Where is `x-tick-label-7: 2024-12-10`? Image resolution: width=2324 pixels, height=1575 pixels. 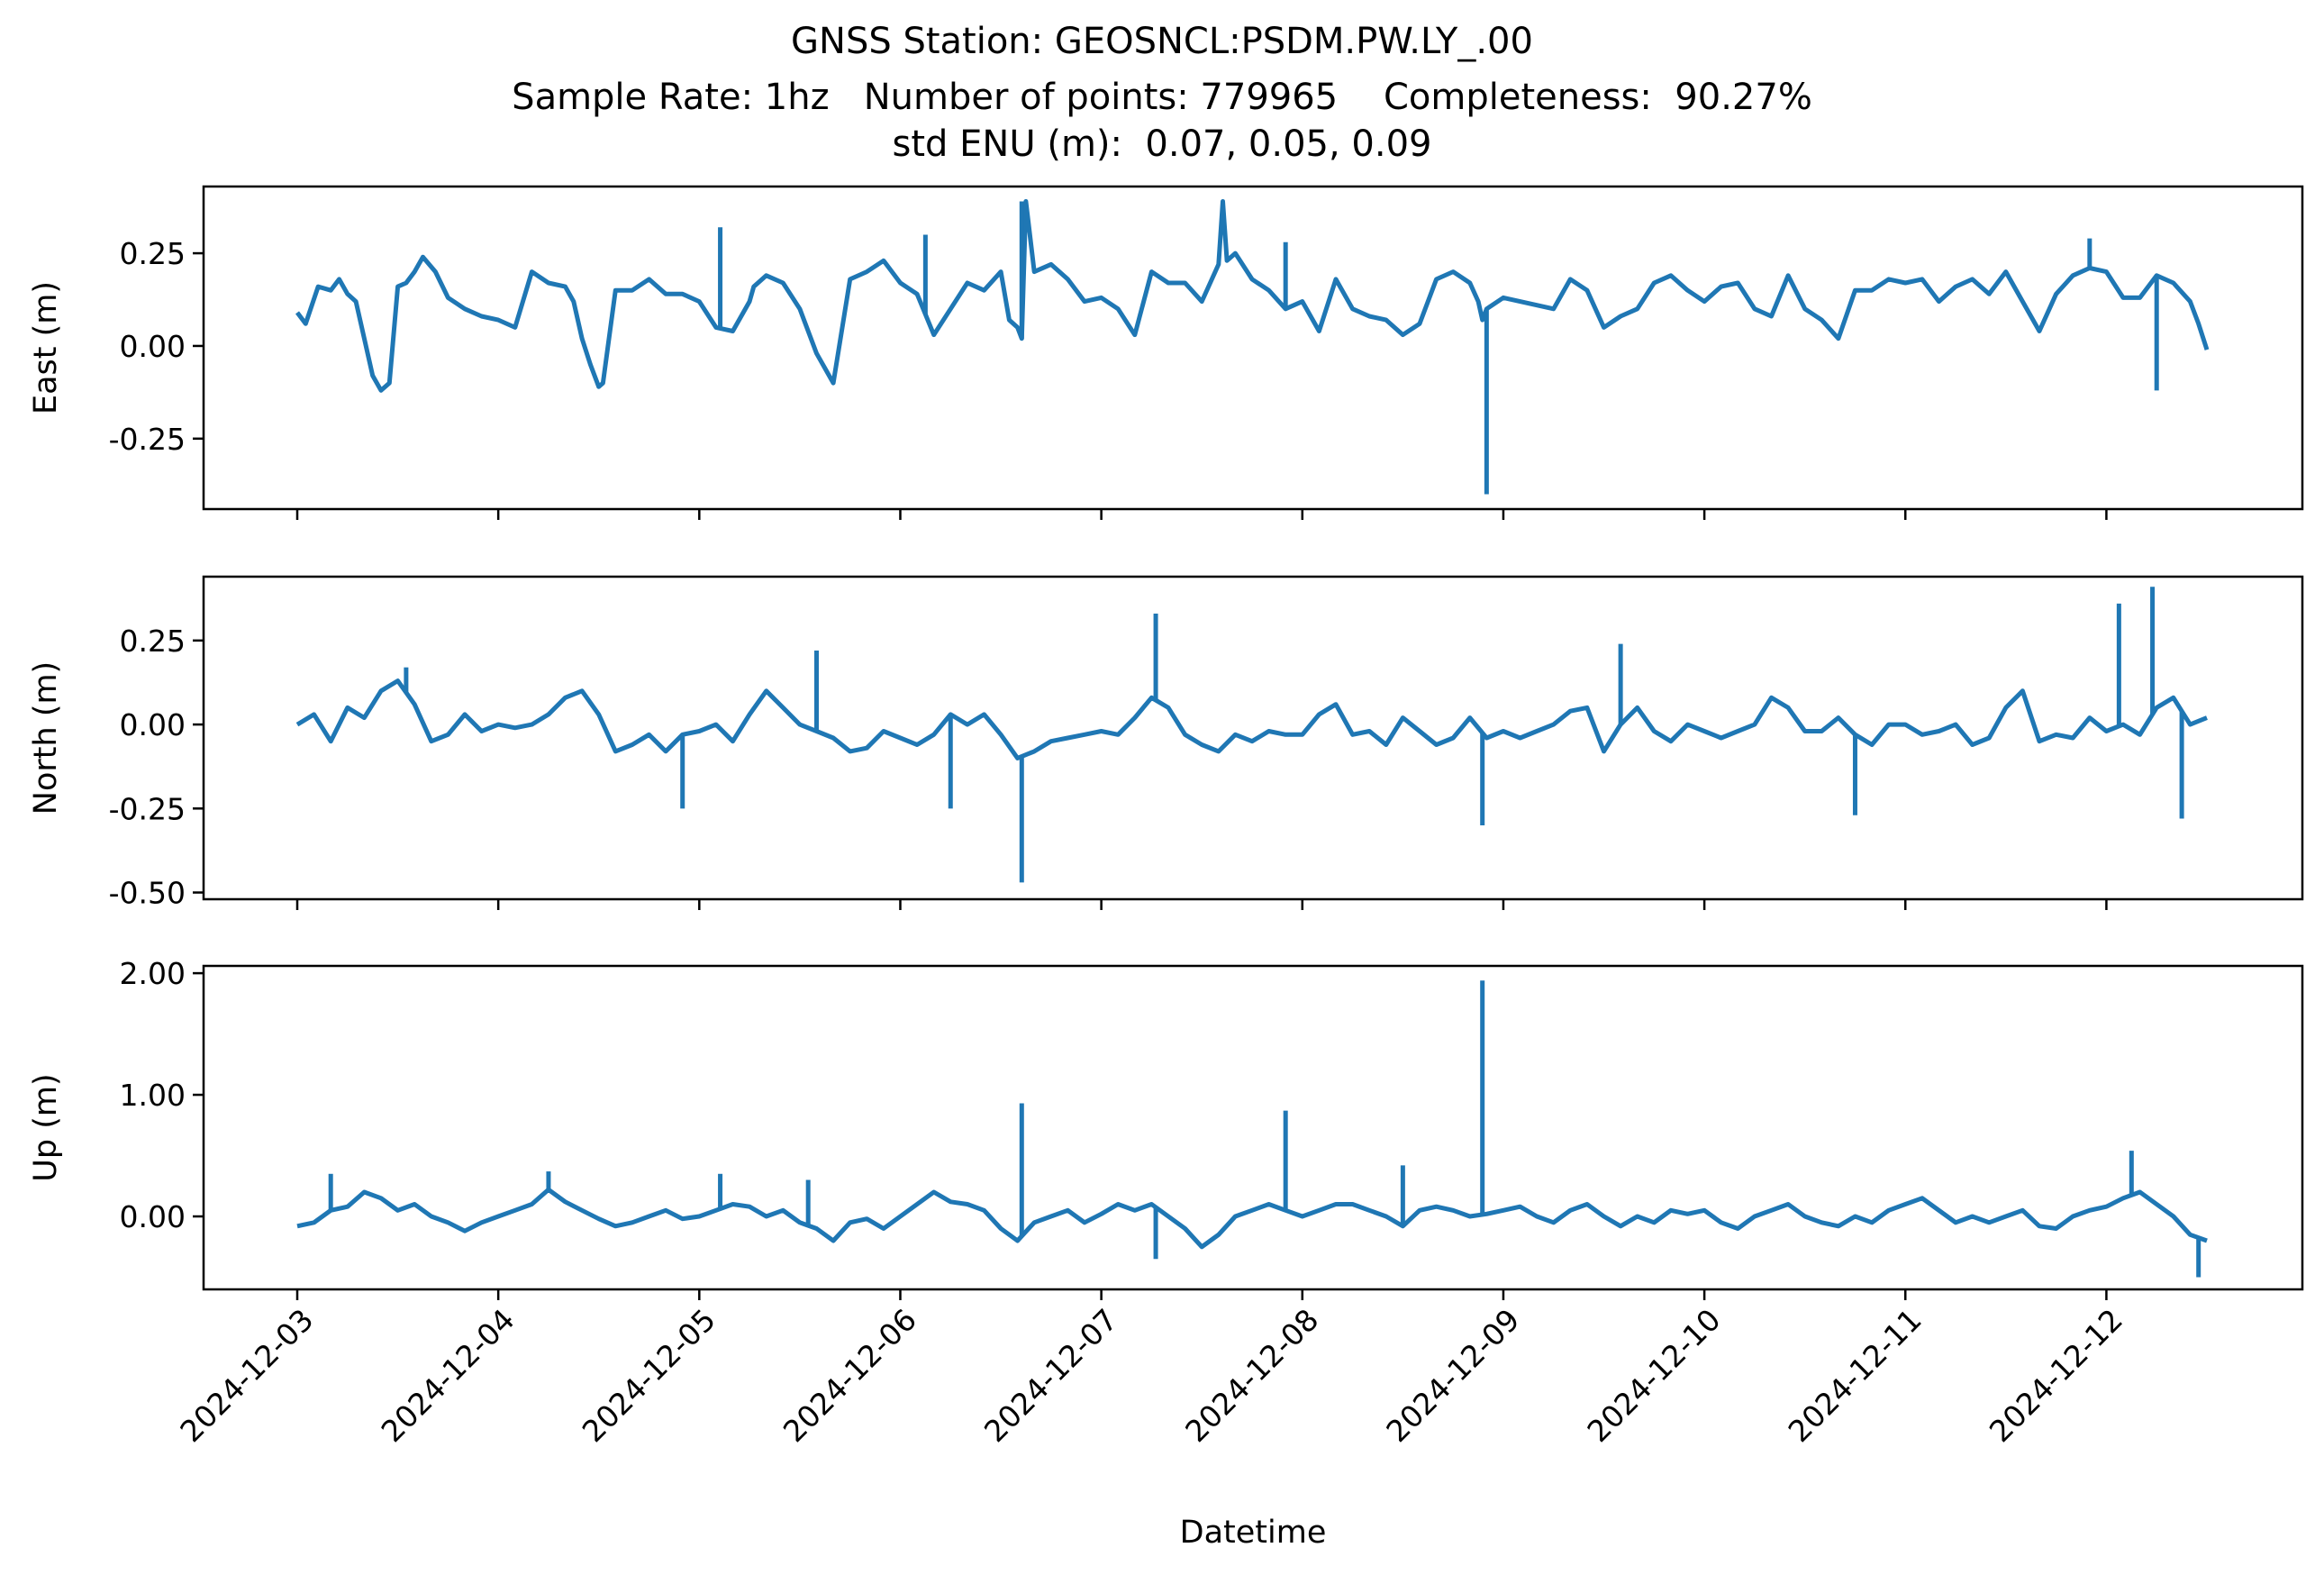
x-tick-label-7: 2024-12-10 is located at coordinates (1653, 1375).